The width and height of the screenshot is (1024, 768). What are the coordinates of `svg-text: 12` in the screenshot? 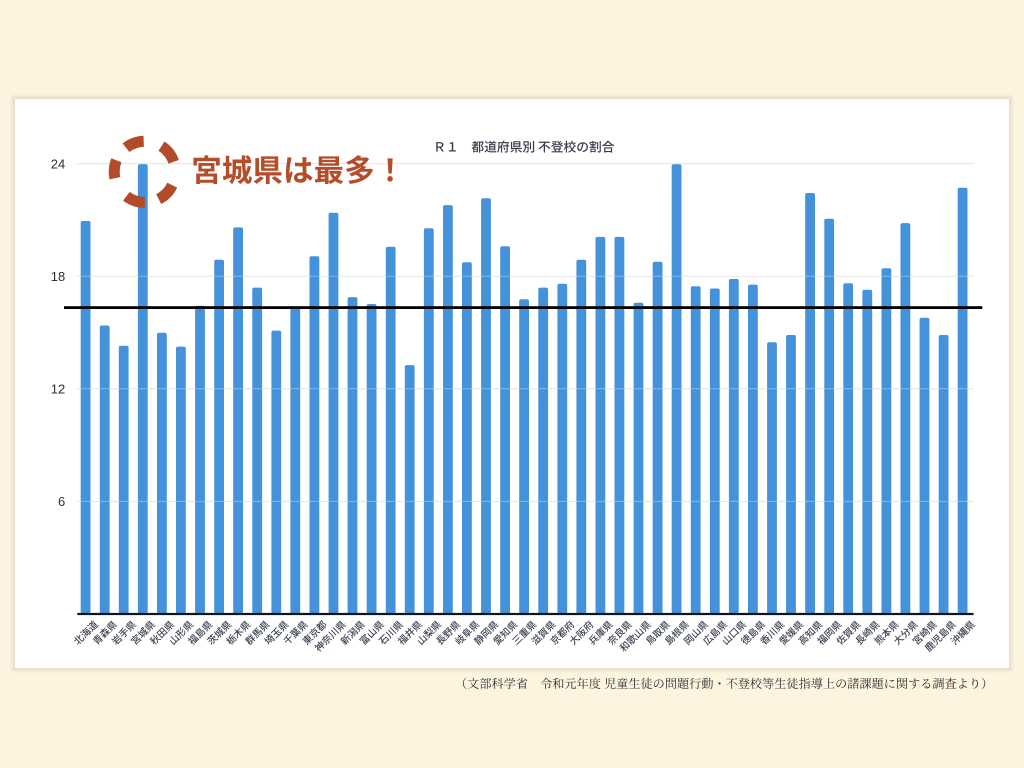 It's located at (58, 389).